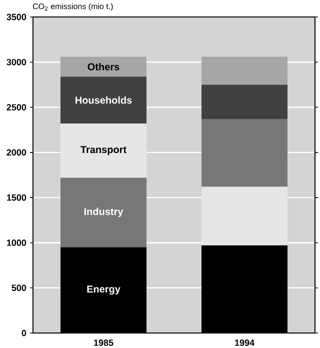 The height and width of the screenshot is (348, 320). I want to click on x-tick-label: 1985, so click(104, 343).